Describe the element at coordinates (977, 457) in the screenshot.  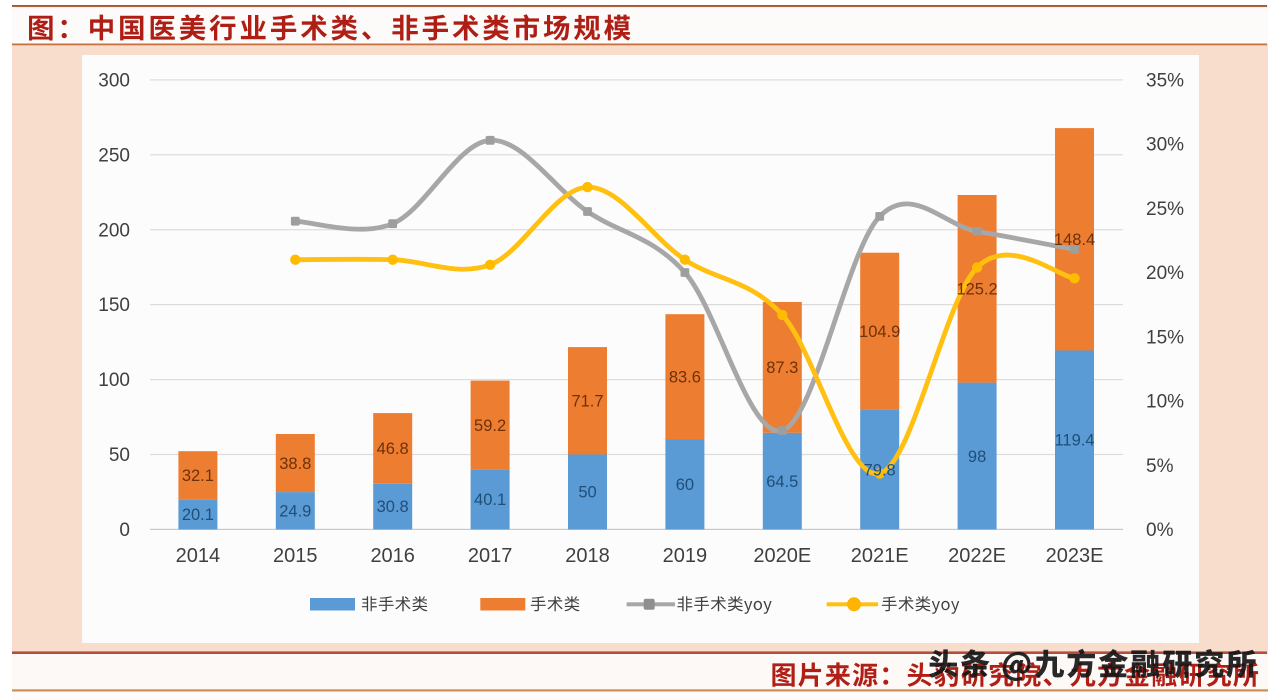
I see `svg-text: 98` at that location.